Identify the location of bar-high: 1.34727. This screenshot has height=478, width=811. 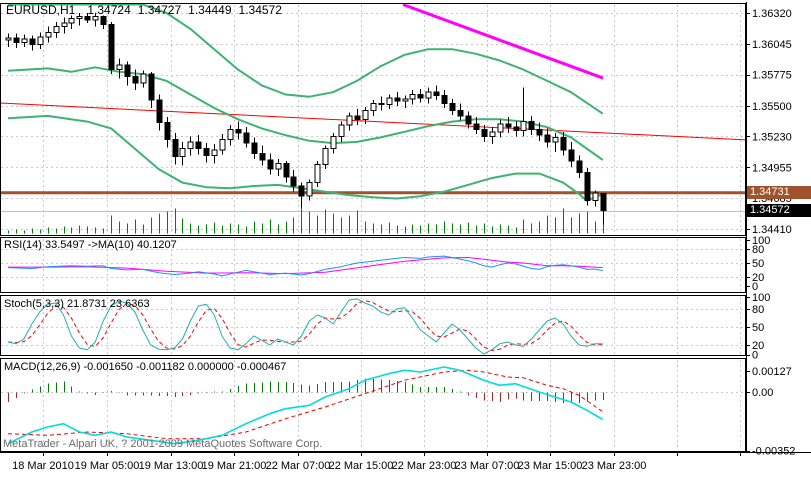
(159, 10).